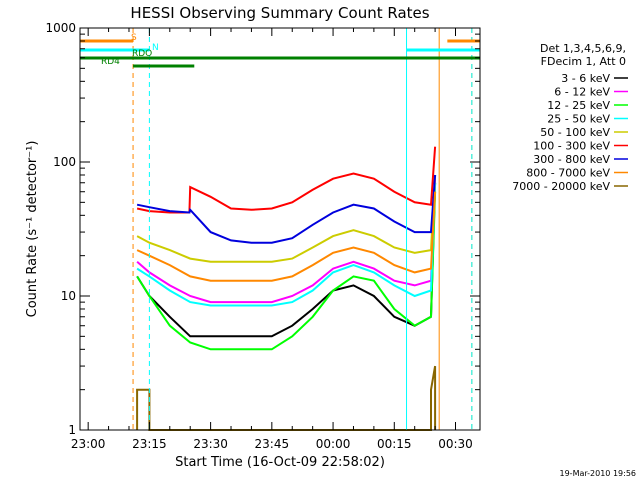 The height and width of the screenshot is (480, 640). What do you see at coordinates (598, 473) in the screenshot?
I see `timestamp: 19-Mar-2010 19:56` at bounding box center [598, 473].